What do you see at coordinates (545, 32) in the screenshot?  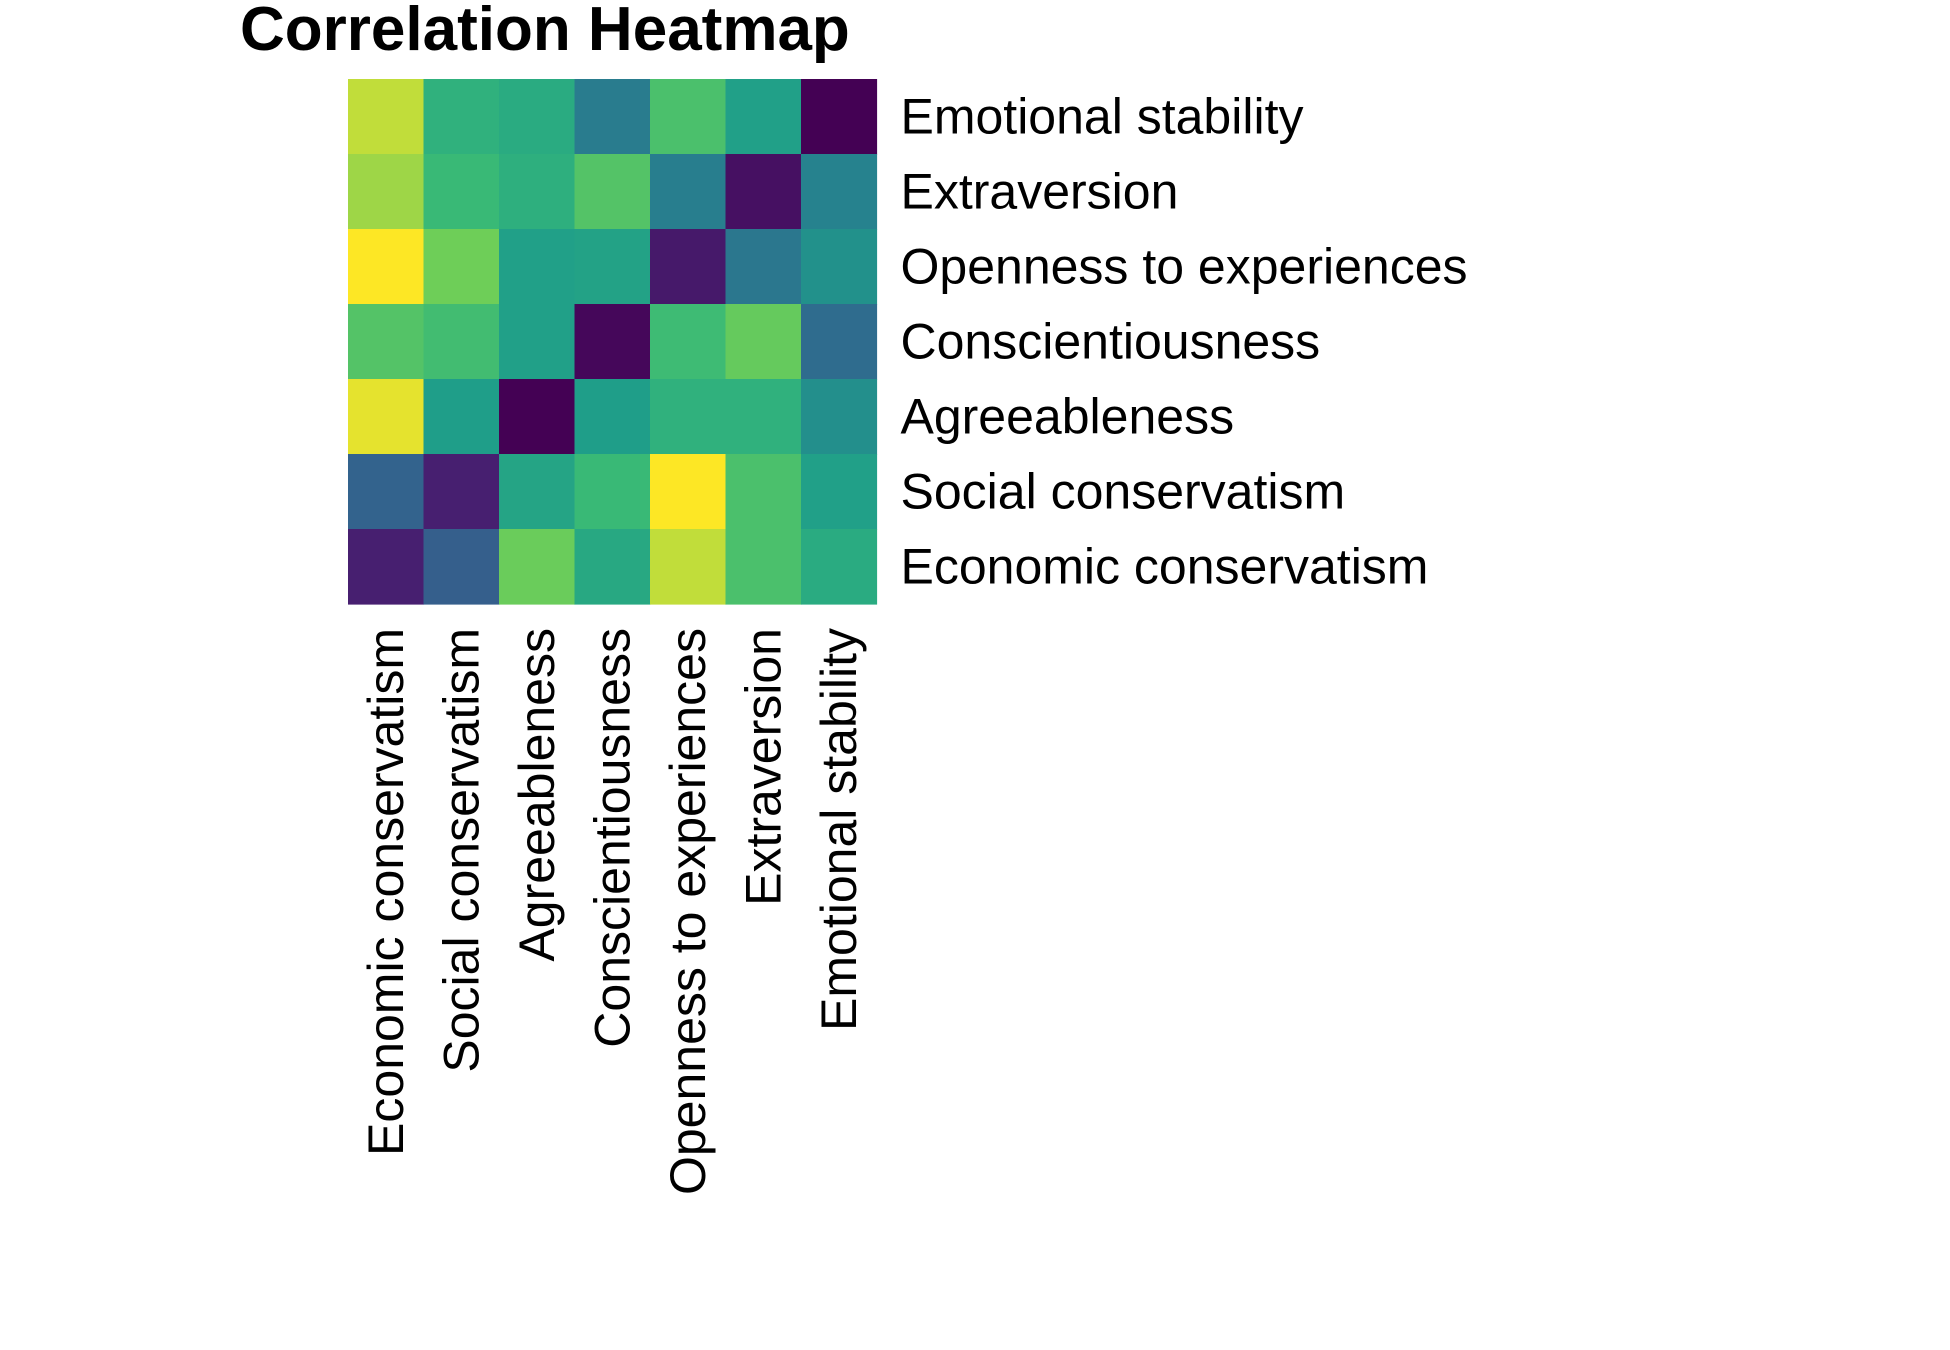 I see `chart-title: Correlation Heatmap` at bounding box center [545, 32].